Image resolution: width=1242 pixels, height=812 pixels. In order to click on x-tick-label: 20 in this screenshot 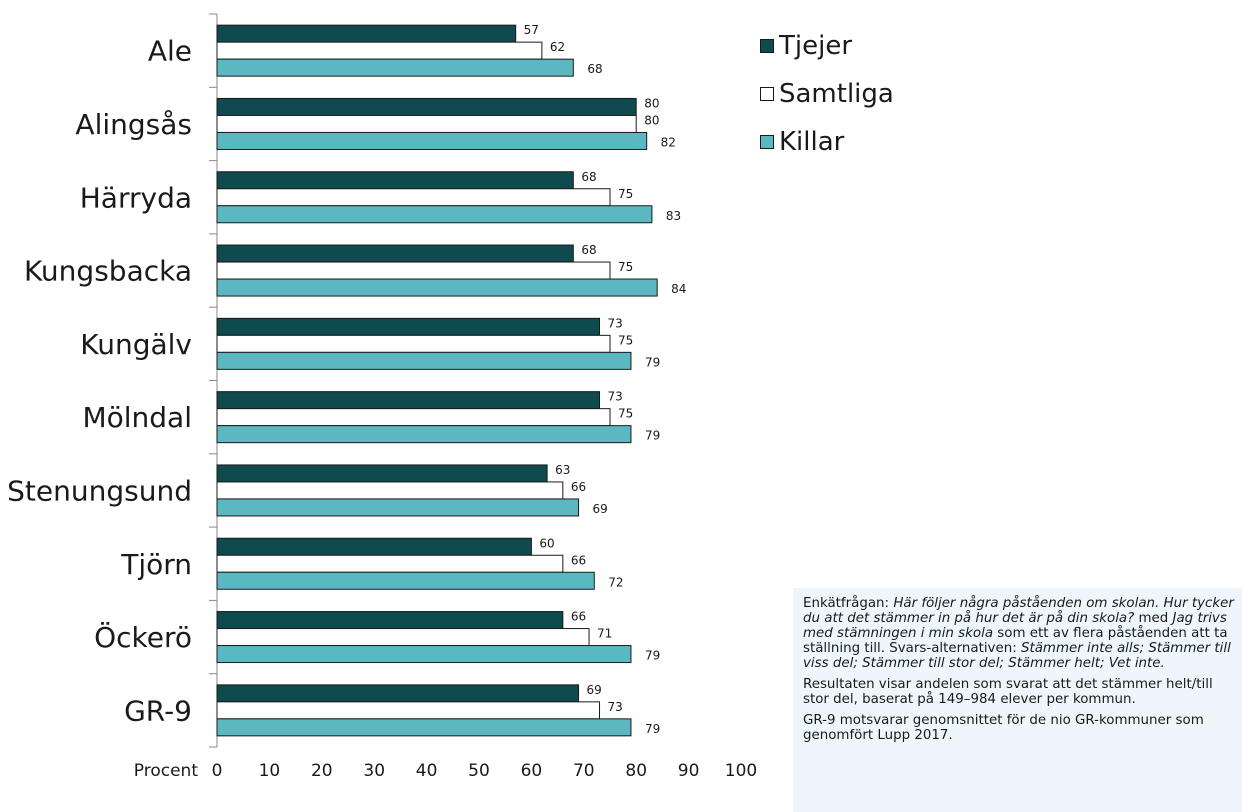, I will do `click(322, 771)`.